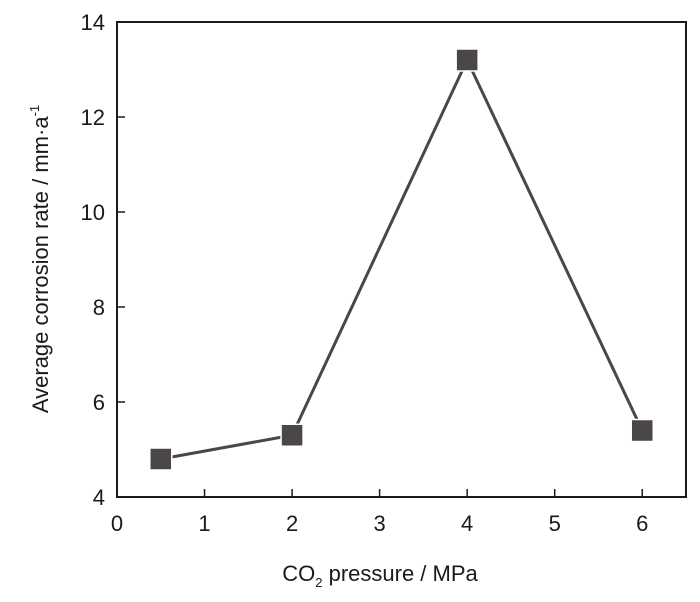 This screenshot has height=602, width=700. Describe the element at coordinates (555, 523) in the screenshot. I see `x-tick-label: 5` at that location.